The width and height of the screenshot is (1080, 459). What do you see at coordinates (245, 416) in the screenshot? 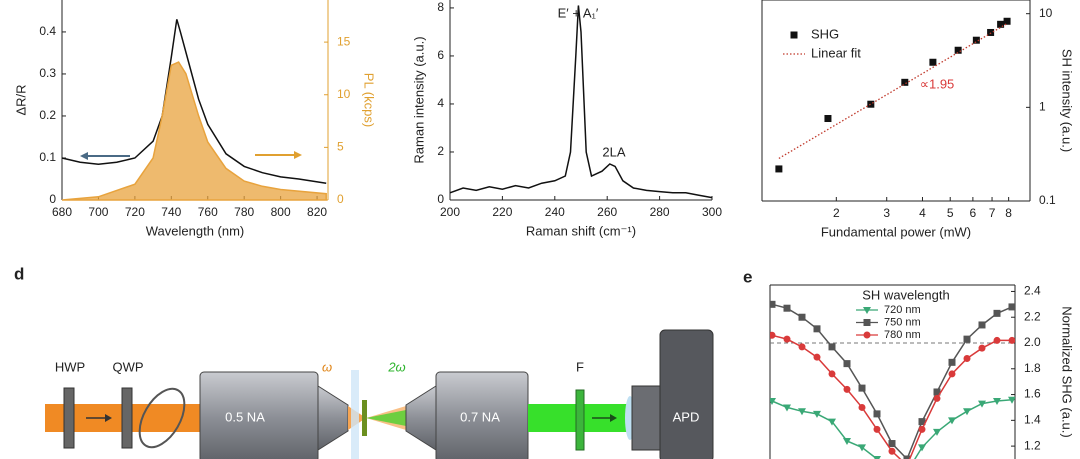
I see `component-label: 0.5 NA` at bounding box center [245, 416].